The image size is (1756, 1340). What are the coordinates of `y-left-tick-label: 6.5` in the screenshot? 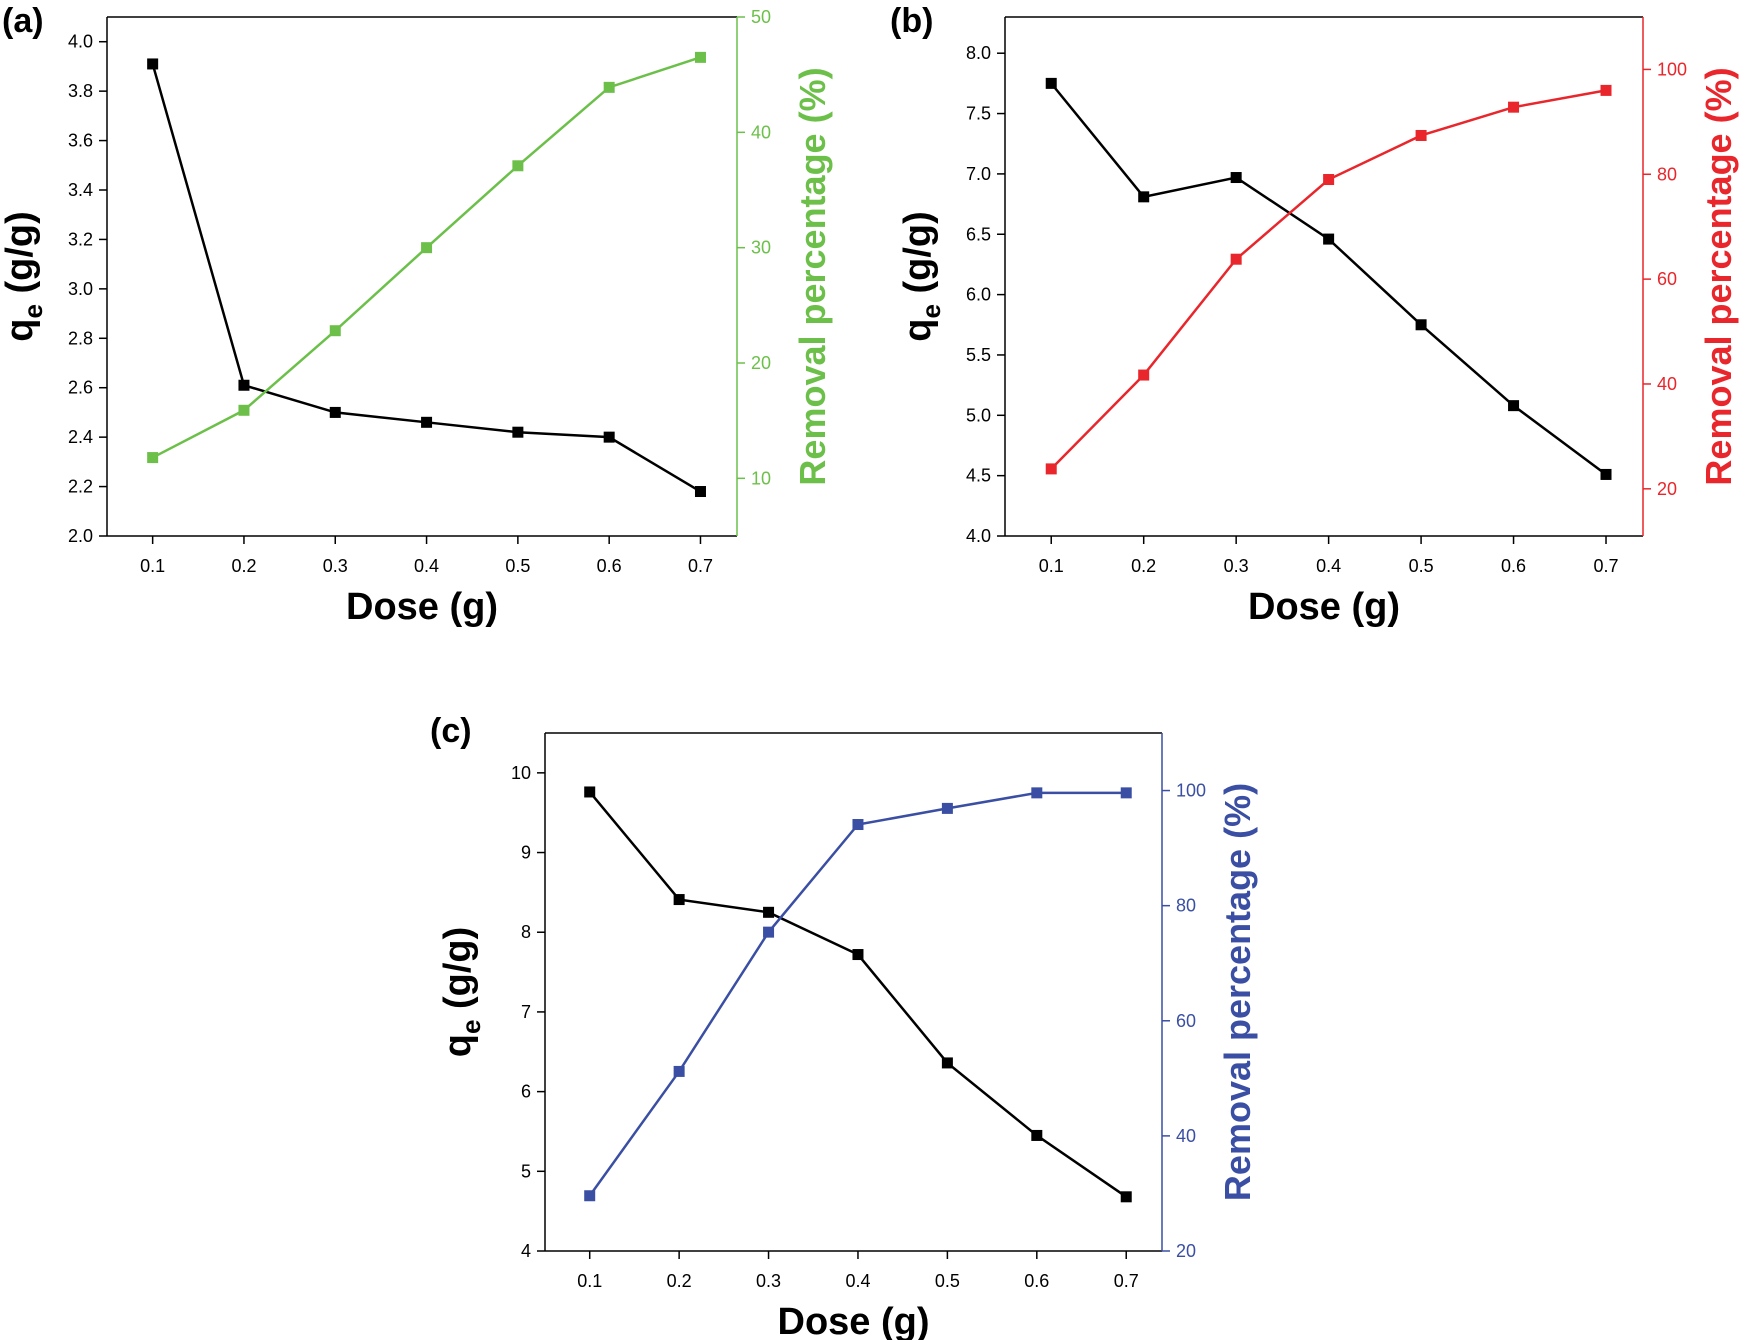 It's located at (978, 234).